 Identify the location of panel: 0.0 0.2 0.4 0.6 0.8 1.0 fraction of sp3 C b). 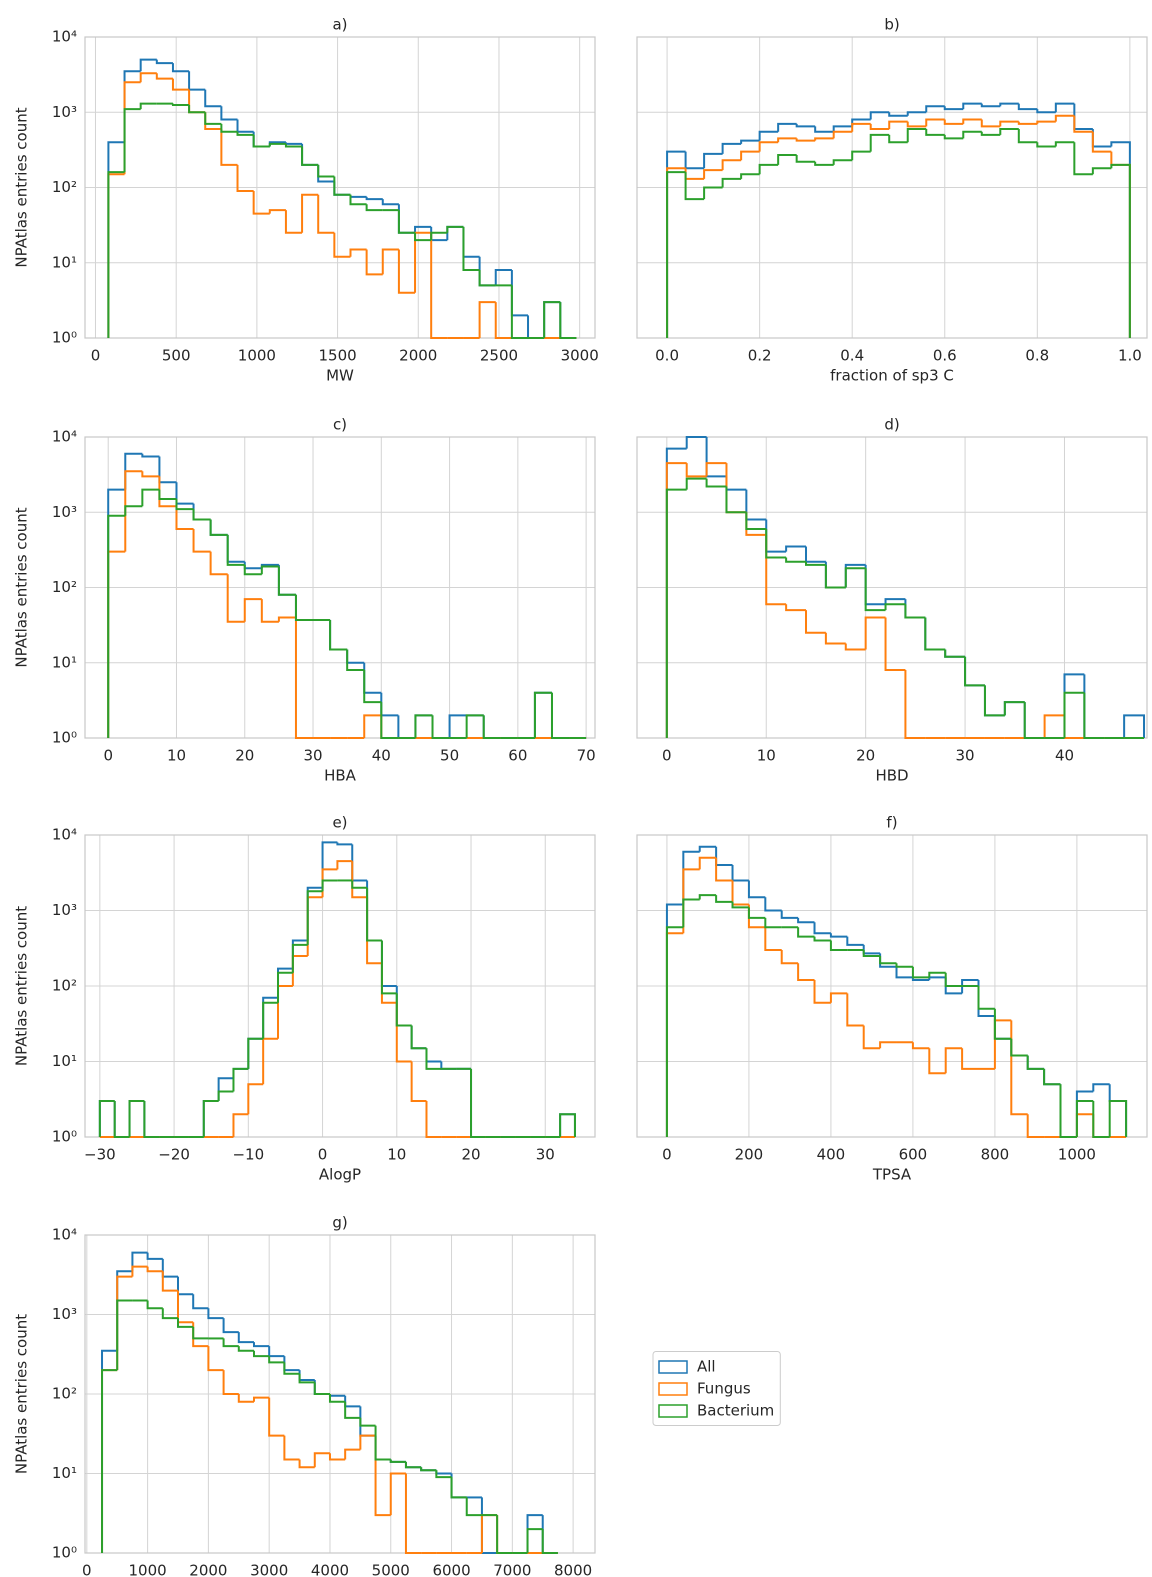
(892, 200).